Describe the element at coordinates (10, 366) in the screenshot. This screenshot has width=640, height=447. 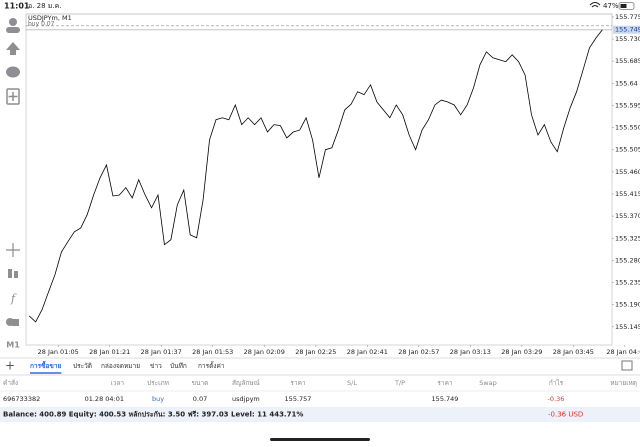
I see `add-button: +` at that location.